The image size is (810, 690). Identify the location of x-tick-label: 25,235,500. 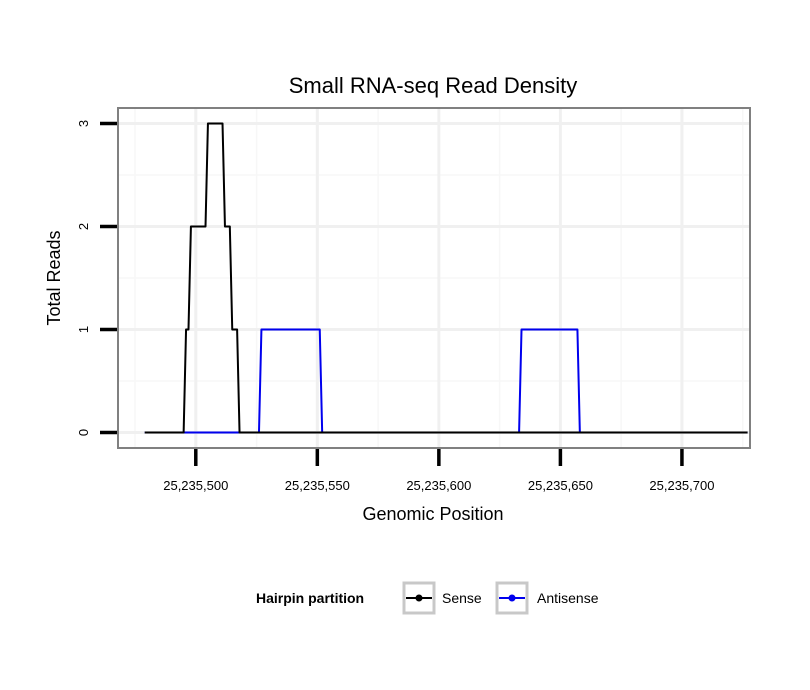
(195, 485).